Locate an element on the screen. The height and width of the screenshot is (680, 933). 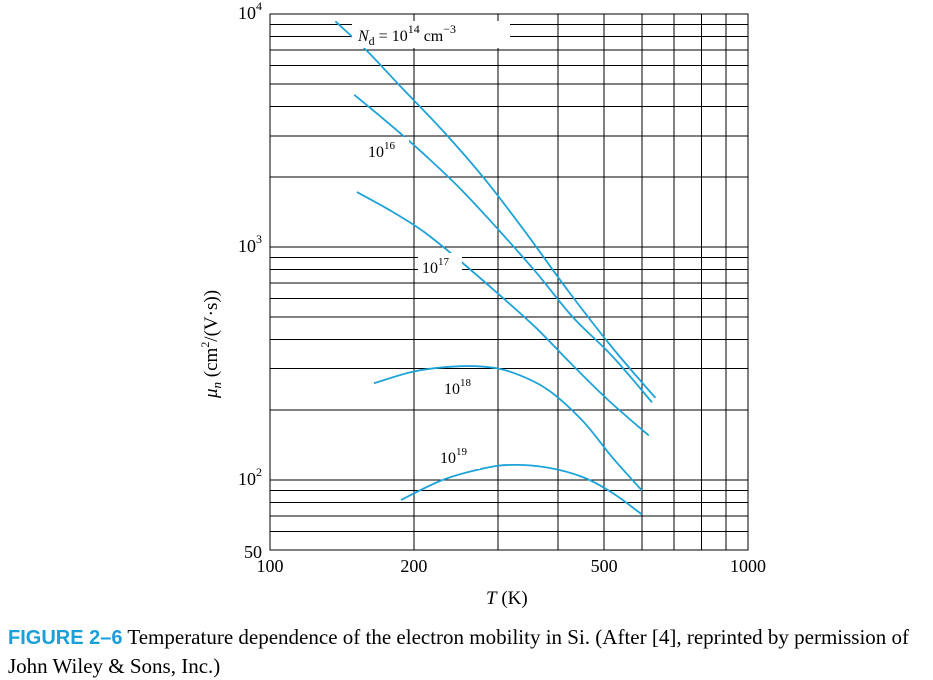
svg-text: Nd = 1014 cm−3 is located at coordinates (406, 35).